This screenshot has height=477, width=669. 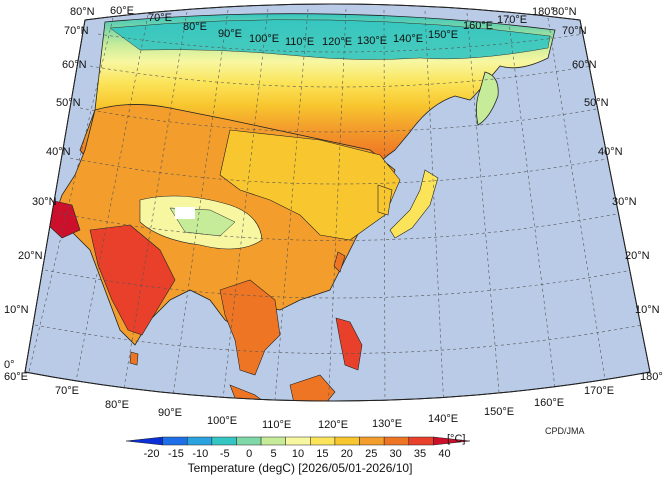 I want to click on colorbar-tick-label: 30, so click(x=396, y=454).